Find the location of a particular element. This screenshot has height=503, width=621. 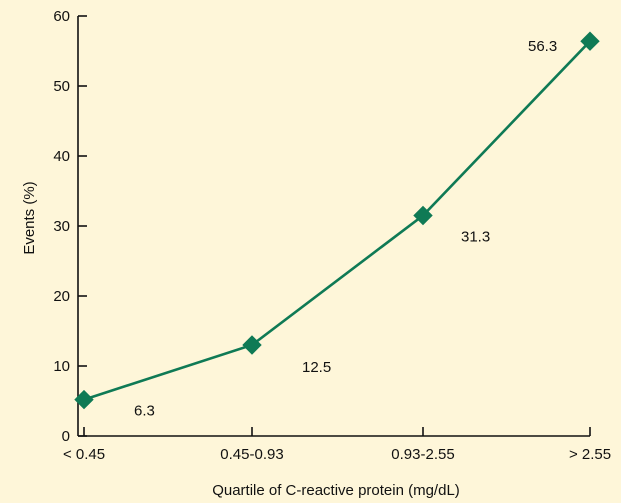

y-tick-label: 0 is located at coordinates (66, 436).